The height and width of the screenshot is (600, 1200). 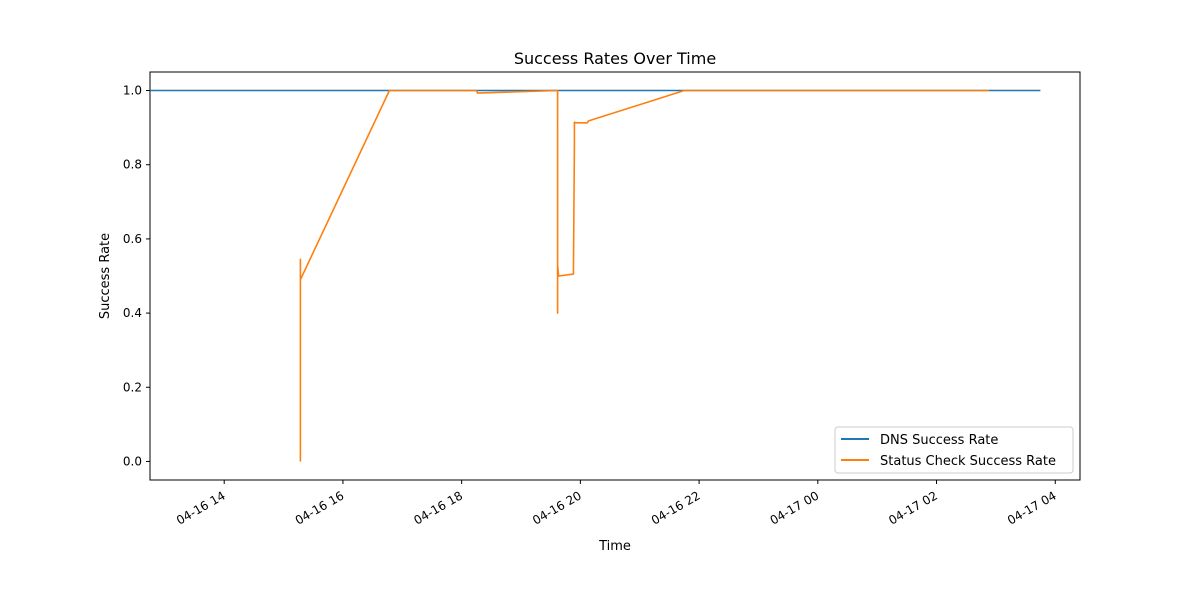 What do you see at coordinates (132, 165) in the screenshot?
I see `y-tick-label: 0.8` at bounding box center [132, 165].